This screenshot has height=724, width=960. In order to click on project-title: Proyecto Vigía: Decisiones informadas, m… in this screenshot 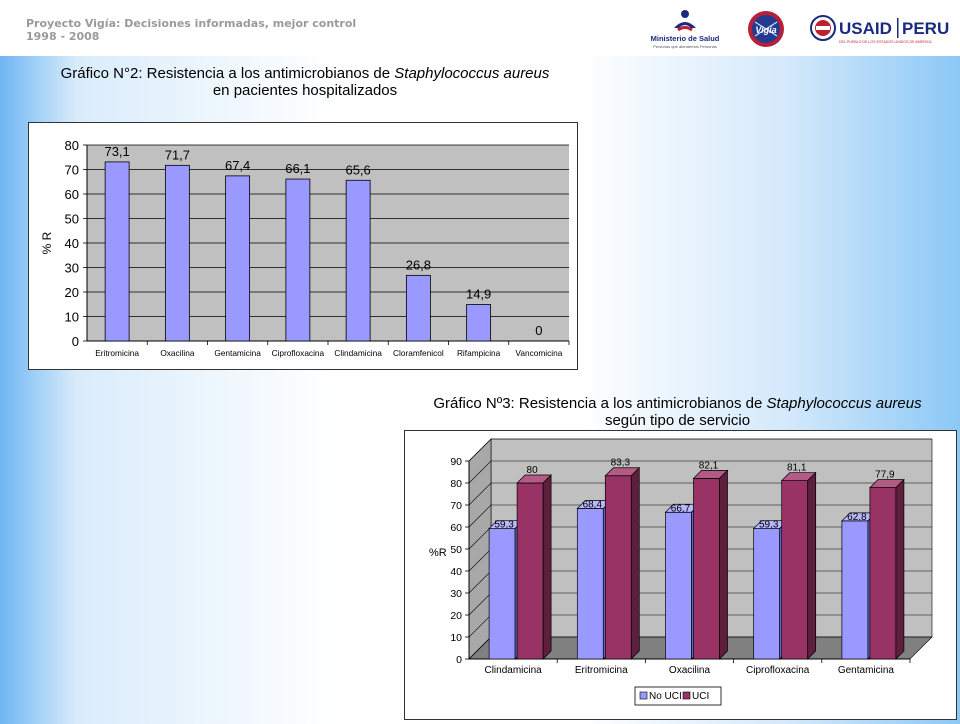, I will do `click(191, 23)`.